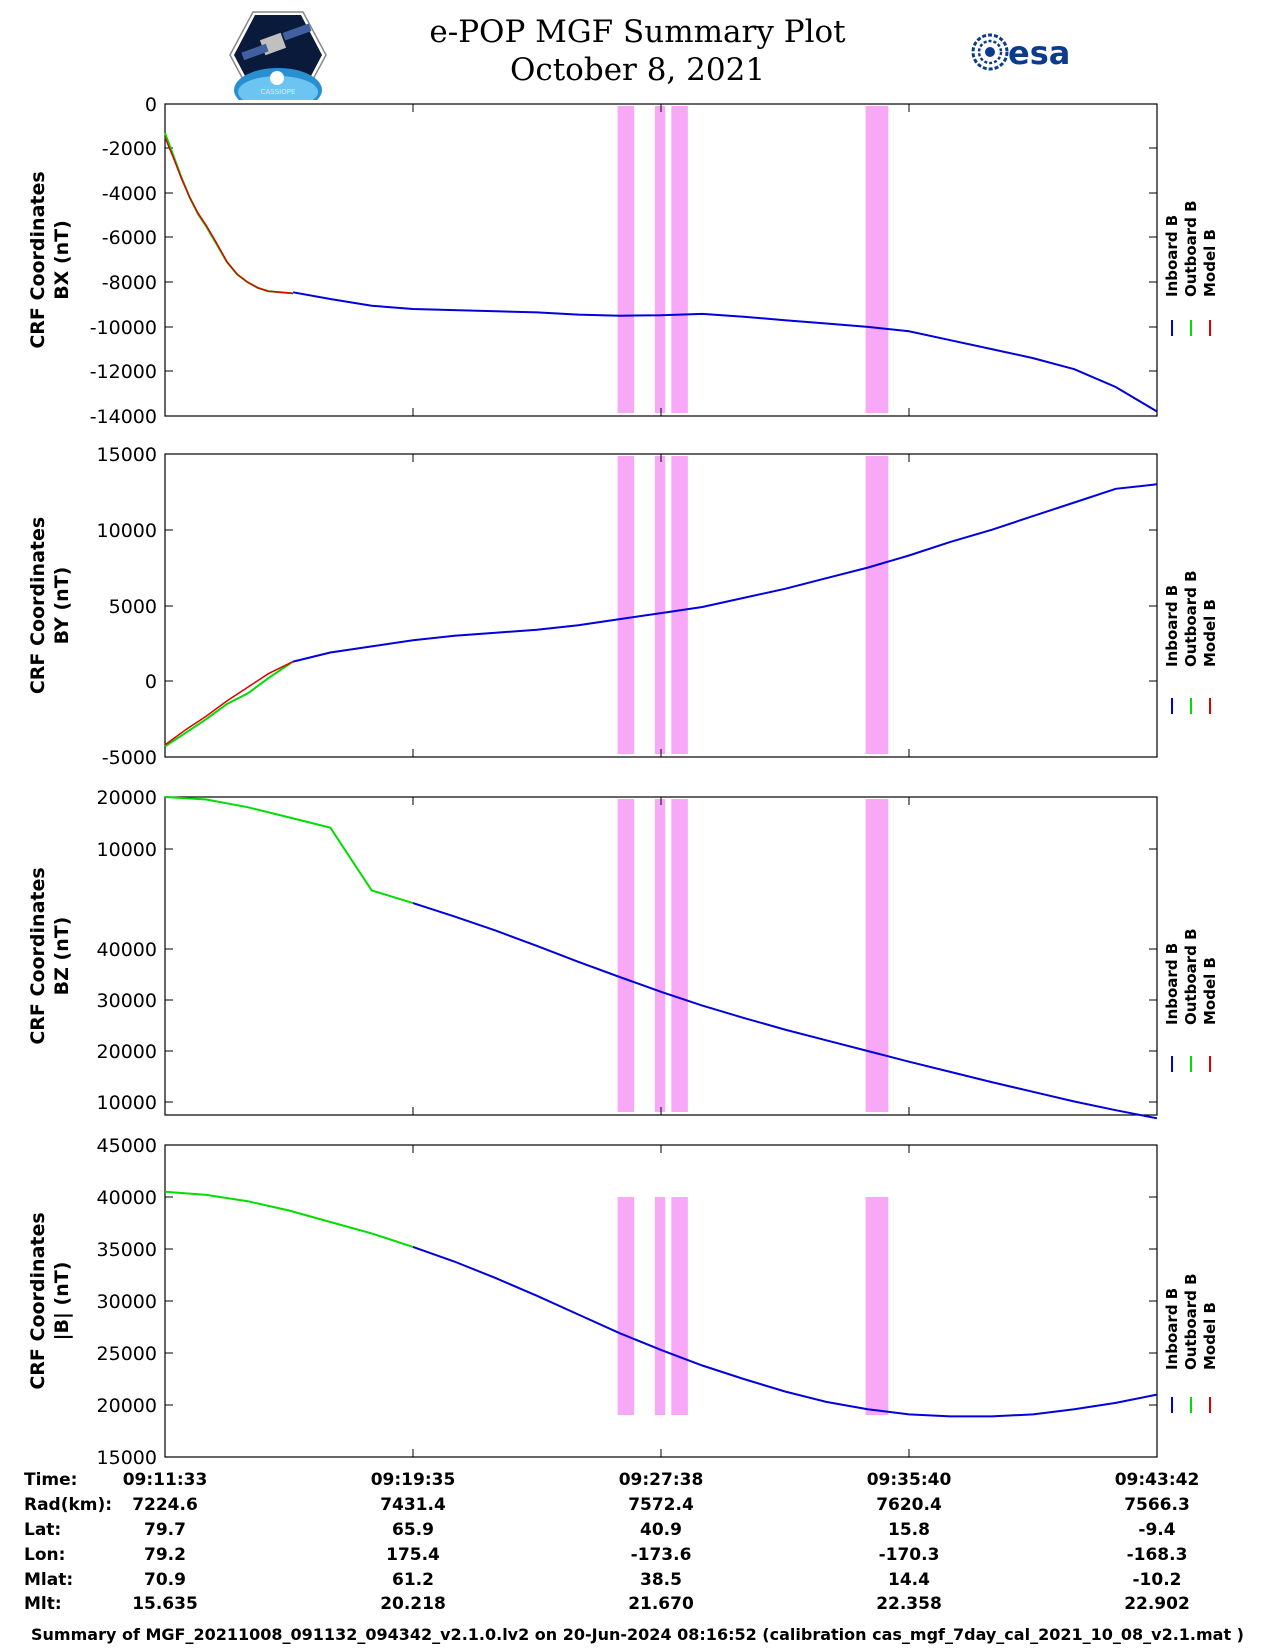 The width and height of the screenshot is (1275, 1650). I want to click on esa-logo: esa, so click(1020, 52).